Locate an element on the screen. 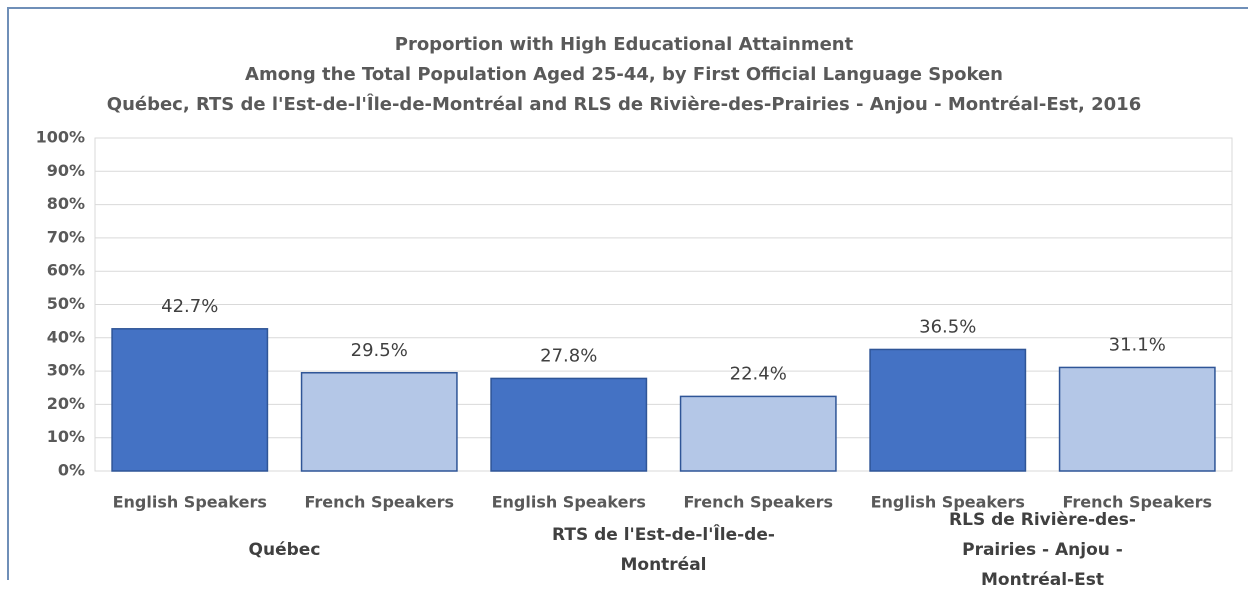 The width and height of the screenshot is (1248, 595). y-tick-label: 20% is located at coordinates (66, 403).